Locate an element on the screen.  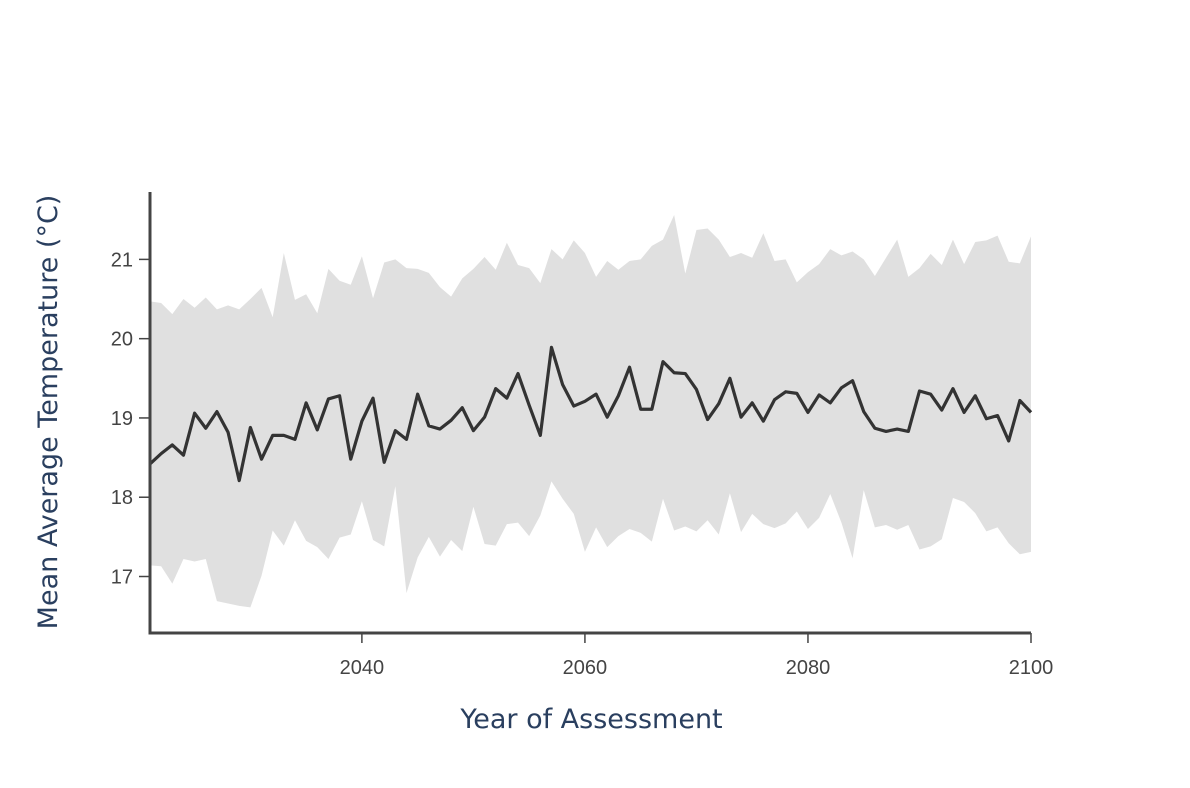
x-axis-ticks: 2040 2060 2080 2100 is located at coordinates (697, 656).